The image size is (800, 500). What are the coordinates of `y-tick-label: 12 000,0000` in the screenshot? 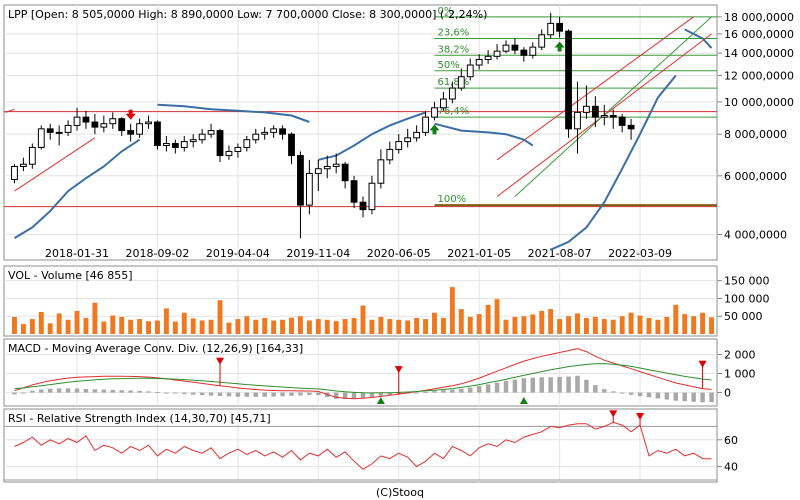 It's located at (759, 75).